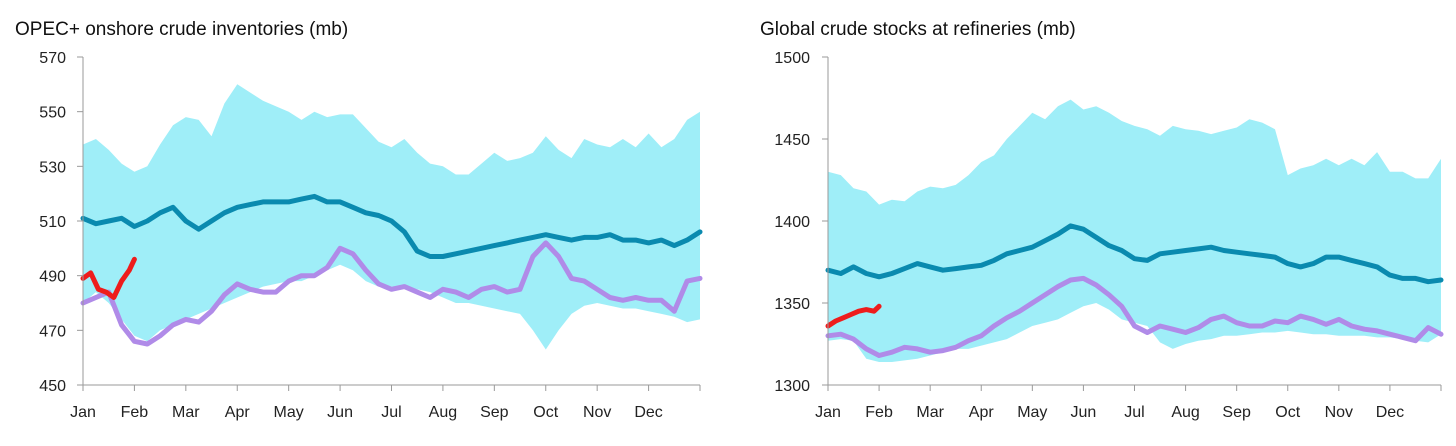 The height and width of the screenshot is (446, 1456). What do you see at coordinates (918, 29) in the screenshot?
I see `chart-title: Global crude stocks at refineries (mb)` at bounding box center [918, 29].